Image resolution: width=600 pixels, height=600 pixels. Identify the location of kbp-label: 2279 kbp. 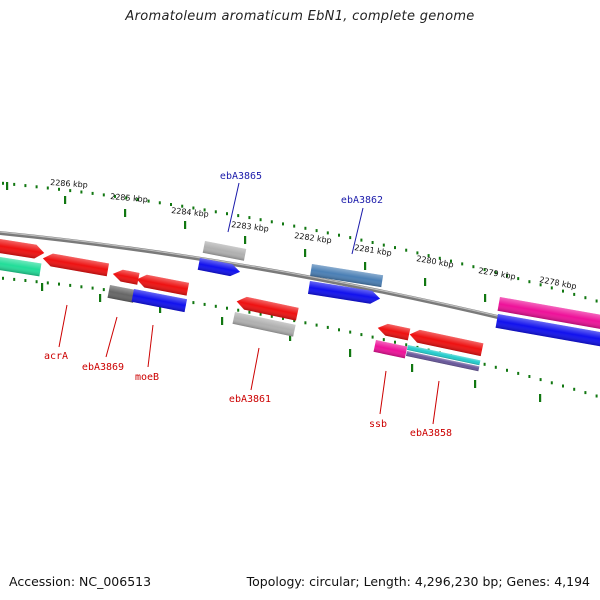
(497, 273).